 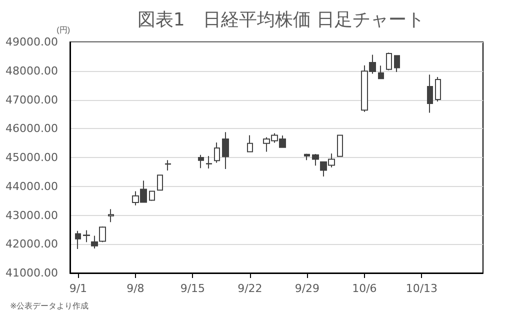 What do you see at coordinates (49, 306) in the screenshot?
I see `text: ※公表データより作成` at bounding box center [49, 306].